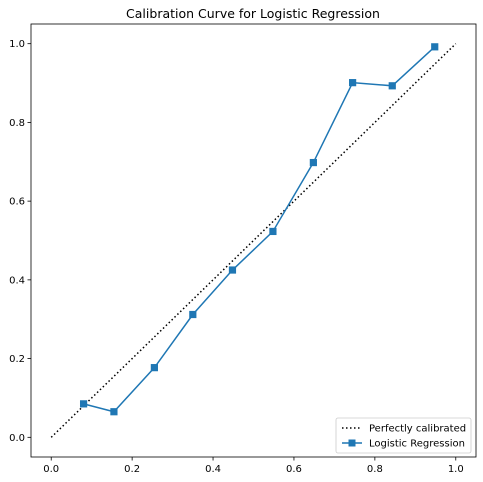  I want to click on x-tick-label: 0.6, so click(294, 469).